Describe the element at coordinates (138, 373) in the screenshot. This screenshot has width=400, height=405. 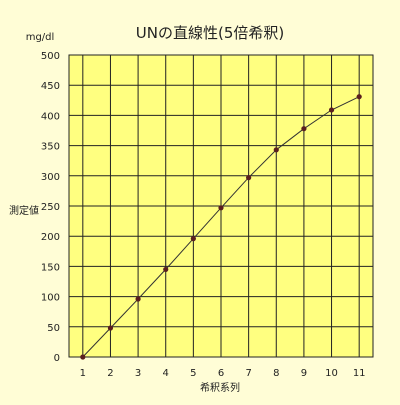
I see `x-tick-label: 3` at that location.